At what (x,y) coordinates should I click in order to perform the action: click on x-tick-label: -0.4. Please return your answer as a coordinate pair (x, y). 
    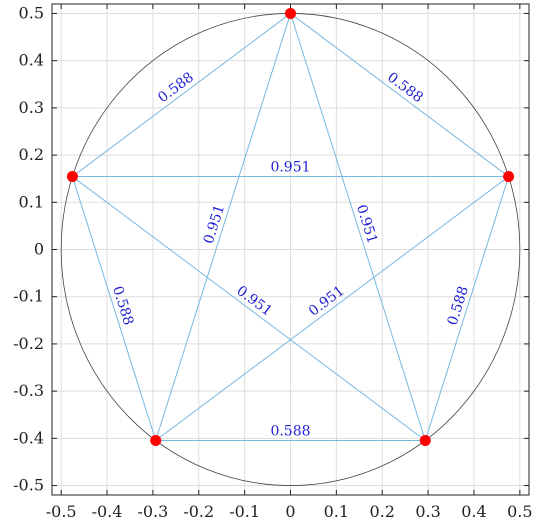
    Looking at the image, I should click on (107, 511).